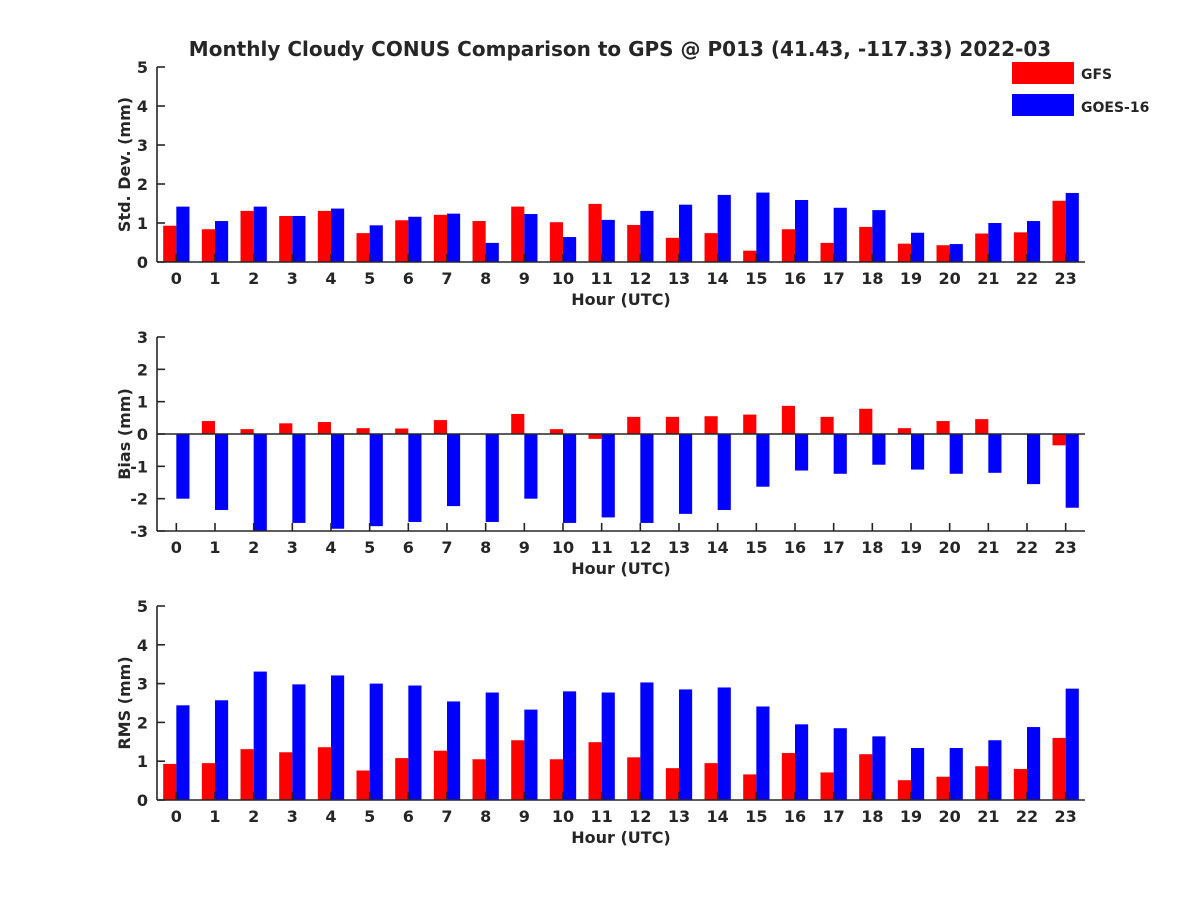 The width and height of the screenshot is (1200, 900). I want to click on x-tick-label: 1, so click(214, 278).